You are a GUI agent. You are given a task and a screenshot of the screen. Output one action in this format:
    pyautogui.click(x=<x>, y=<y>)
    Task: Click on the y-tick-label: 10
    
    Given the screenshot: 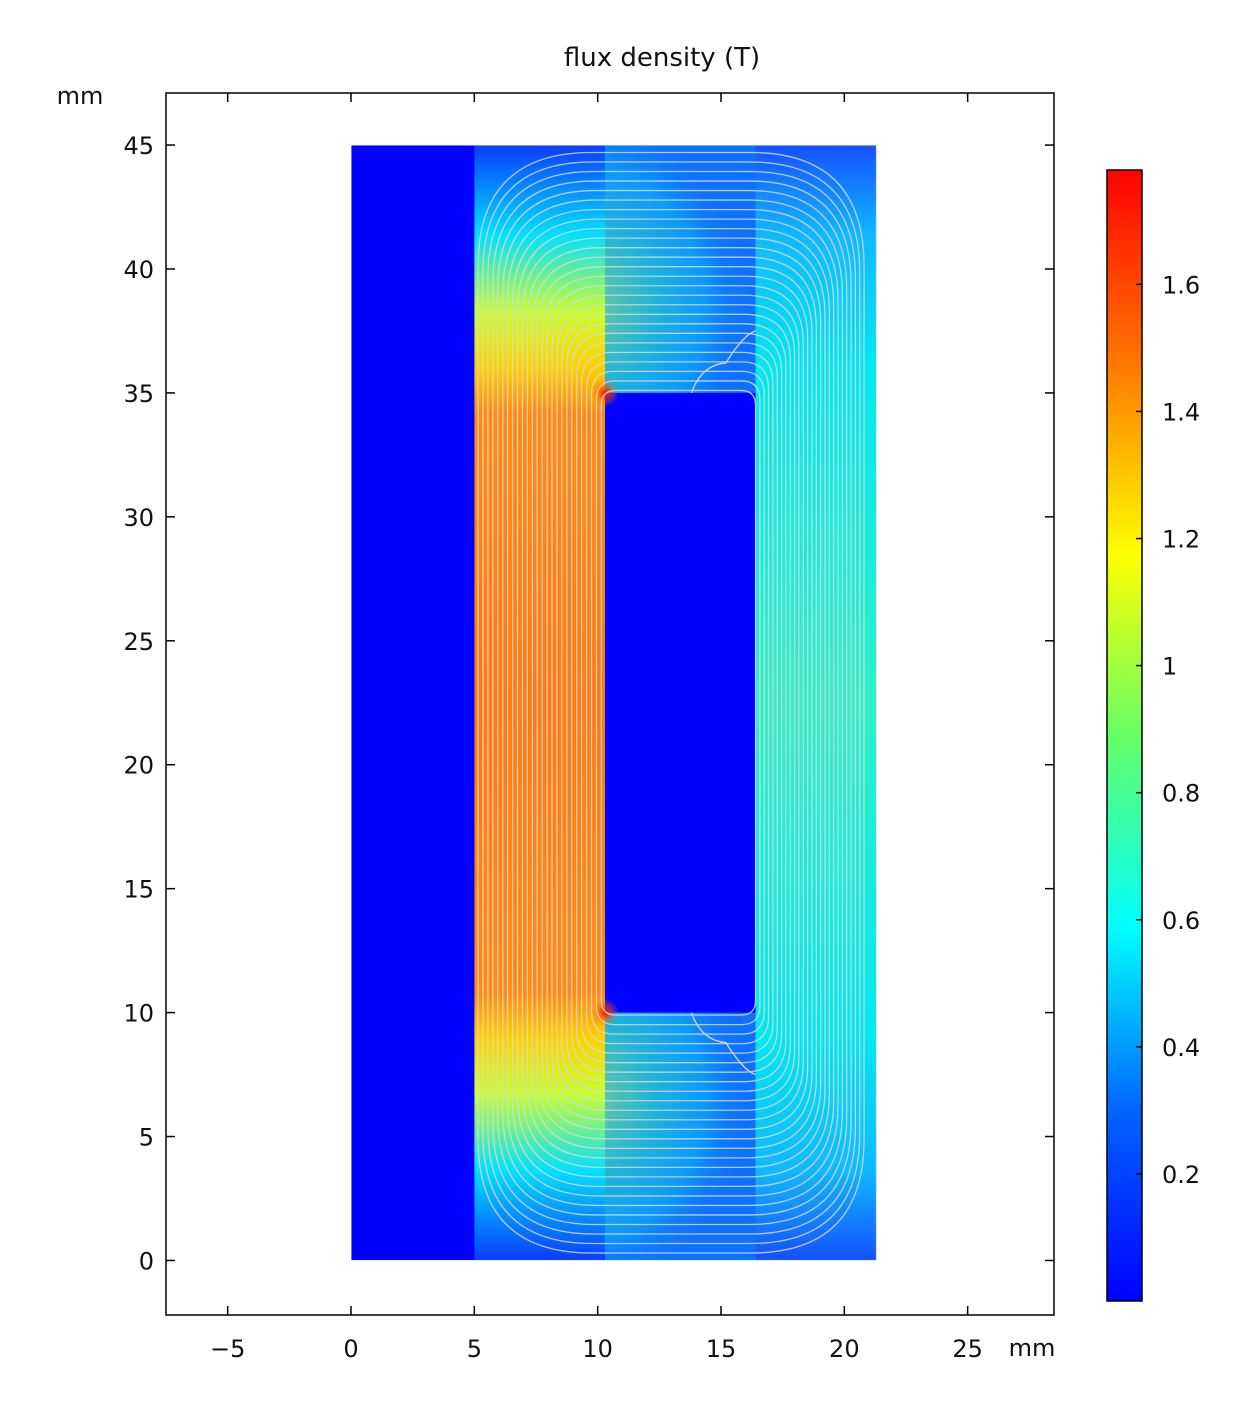 What is the action you would take?
    pyautogui.click(x=138, y=1014)
    